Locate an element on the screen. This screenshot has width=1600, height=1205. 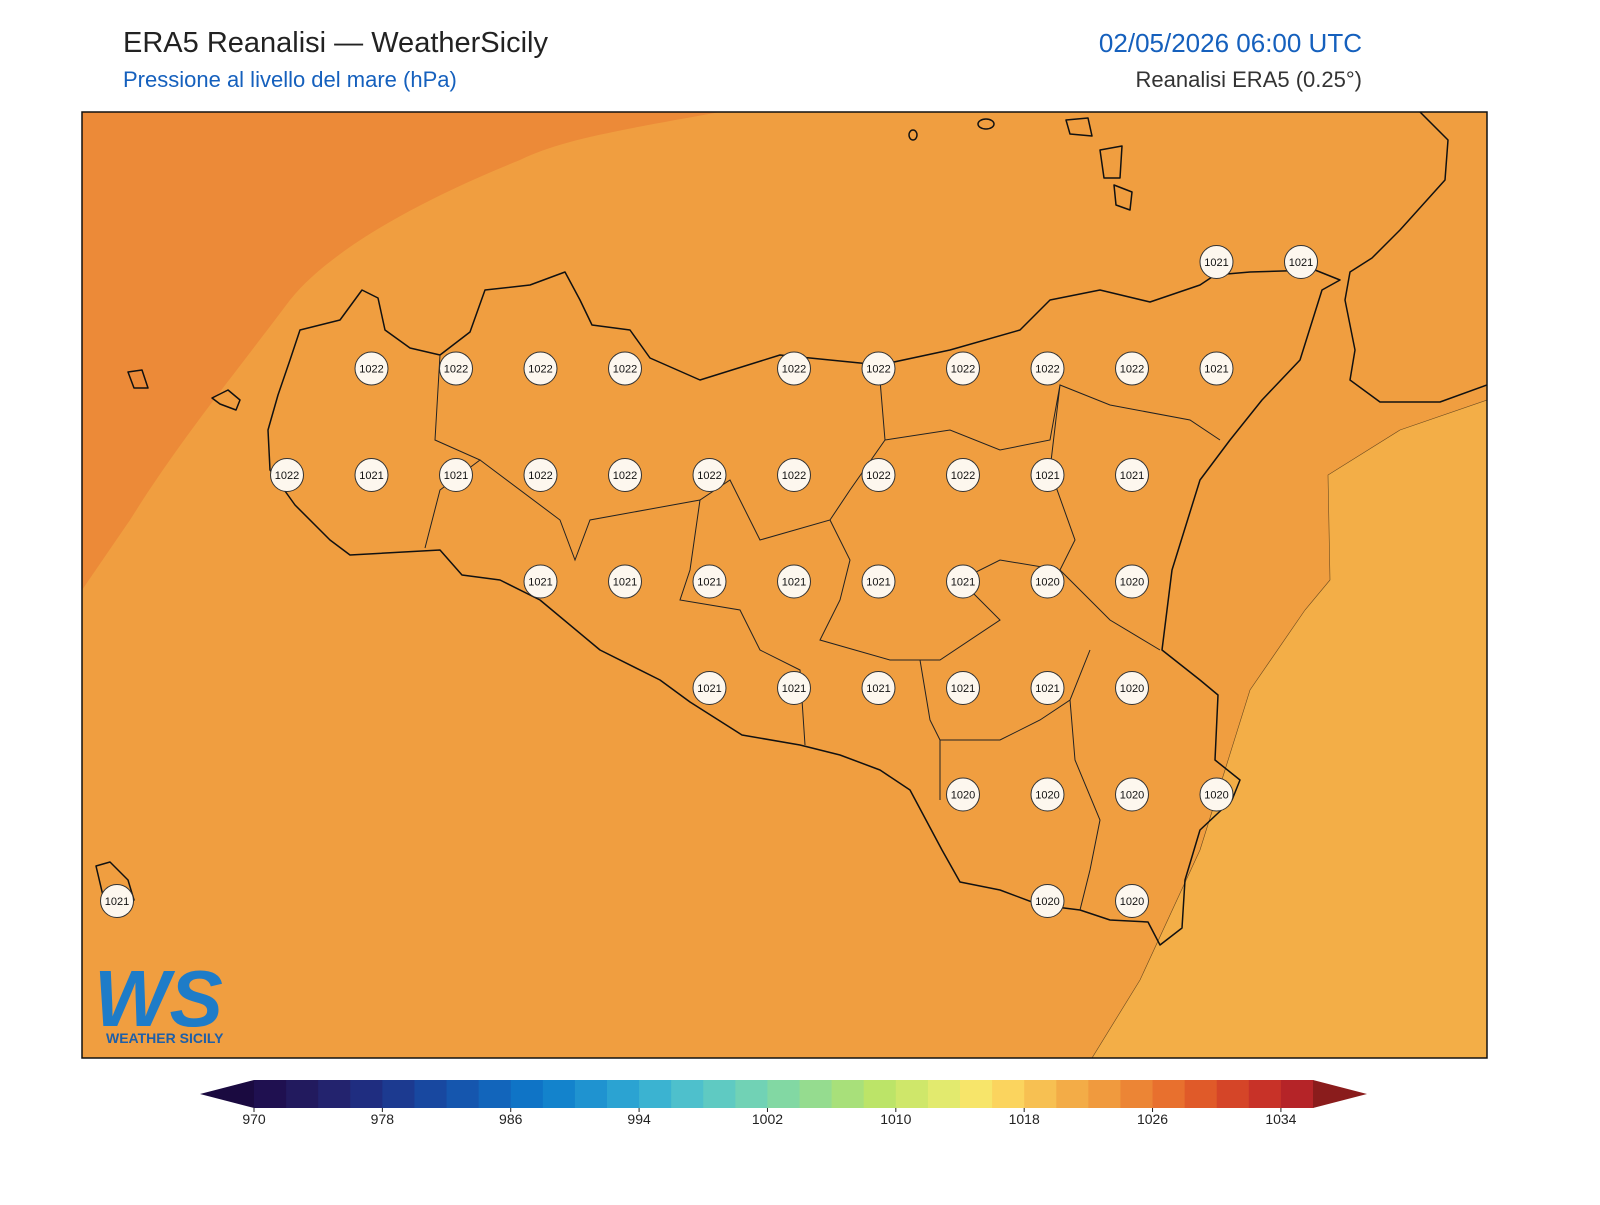
colorbar: 970 978 986 994 1002 1010 1018 1026 1034 is located at coordinates (783, 1103).